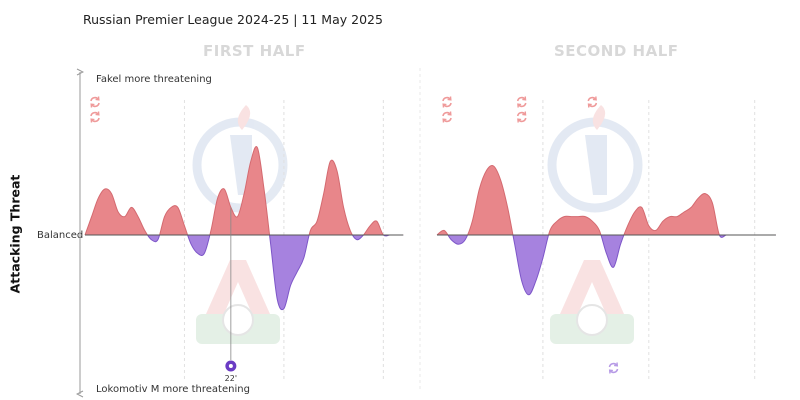  I want to click on fakel-crest-torch, so click(596, 165).